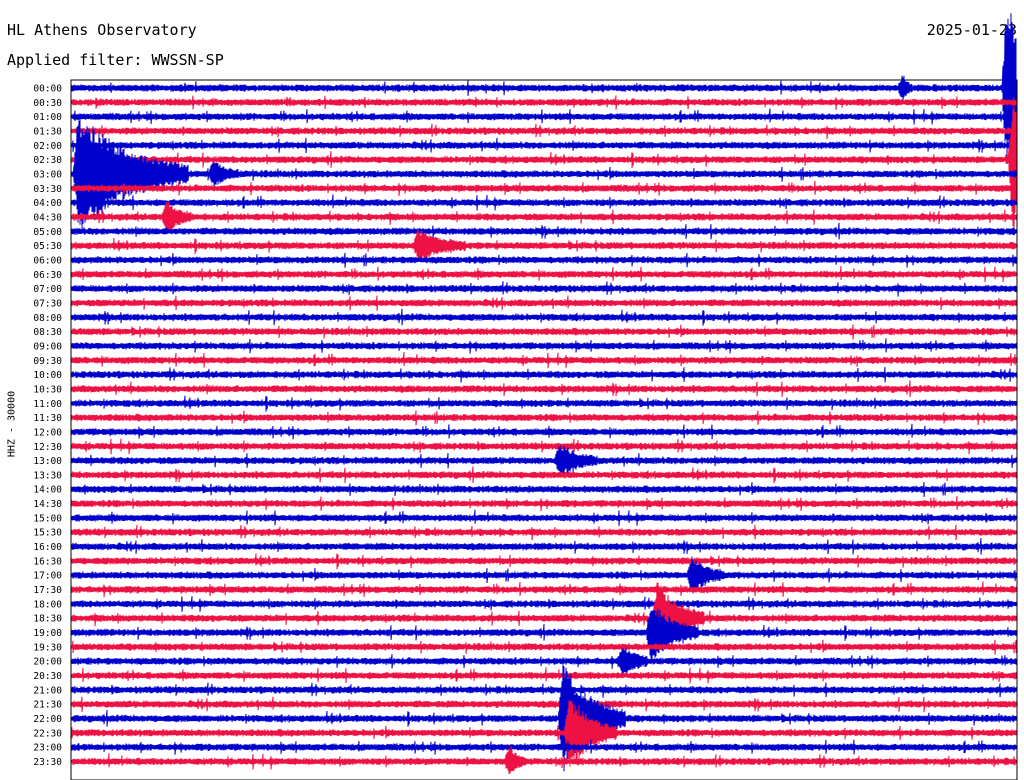 The width and height of the screenshot is (1024, 780). Describe the element at coordinates (47, 561) in the screenshot. I see `row-tick-label: 16:30` at that location.